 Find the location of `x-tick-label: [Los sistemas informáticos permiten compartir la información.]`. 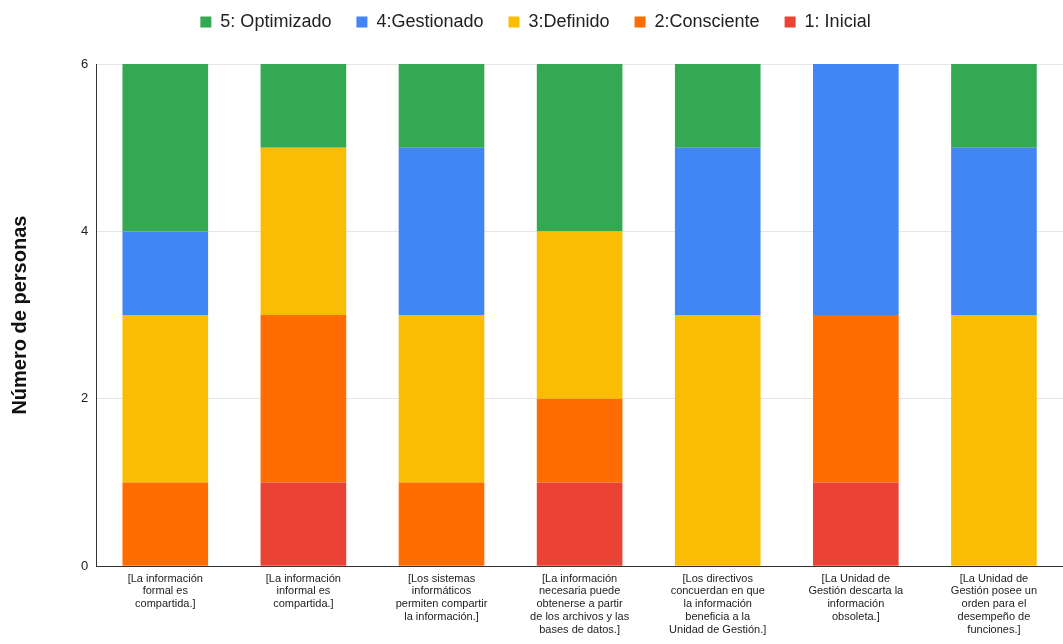

x-tick-label: [Los sistemas informáticos permiten compartir la información.] is located at coordinates (441, 596).